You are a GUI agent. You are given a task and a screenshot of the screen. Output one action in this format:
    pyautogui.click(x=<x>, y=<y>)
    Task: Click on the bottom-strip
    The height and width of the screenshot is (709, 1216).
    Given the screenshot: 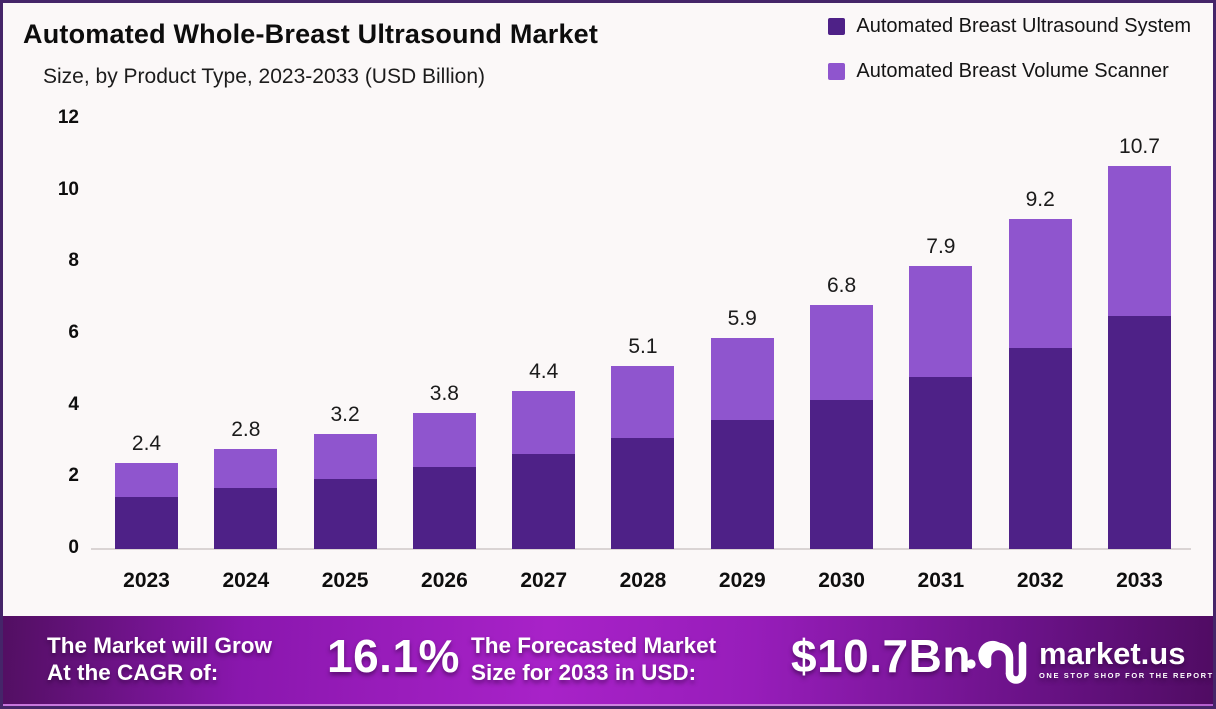 What is the action you would take?
    pyautogui.click(x=608, y=705)
    